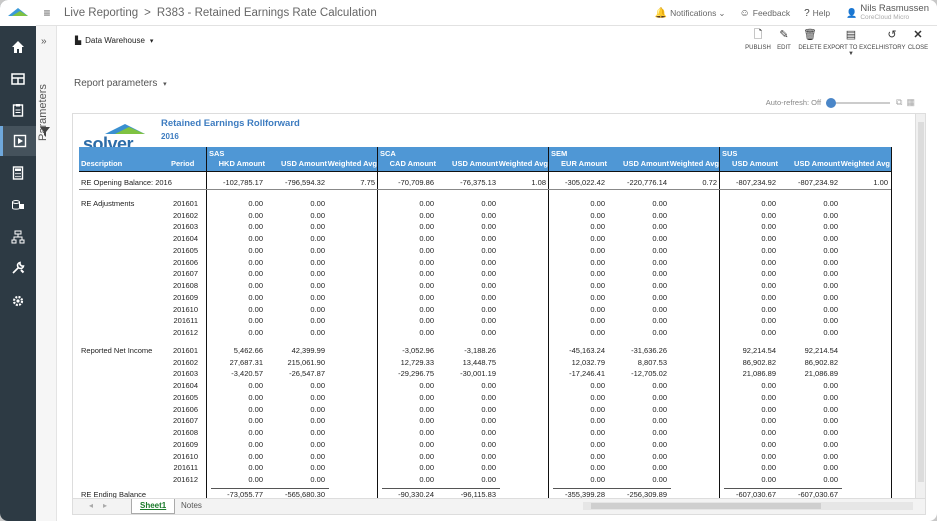 This screenshot has width=937, height=521. Describe the element at coordinates (46, 273) in the screenshot. I see `parameters-panel-collapsed: » Parameters` at that location.